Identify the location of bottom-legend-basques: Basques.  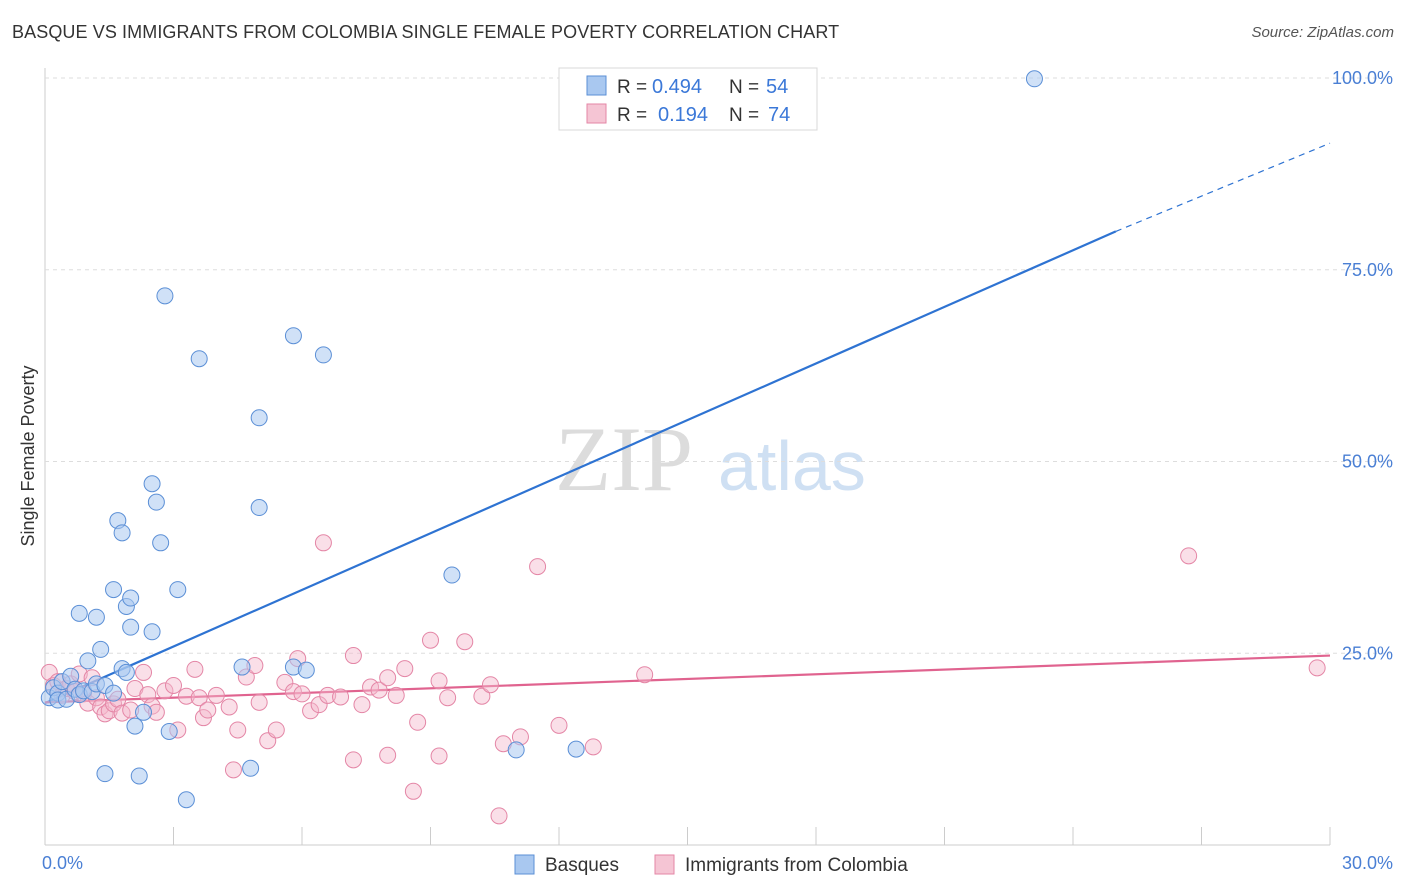
(582, 865).